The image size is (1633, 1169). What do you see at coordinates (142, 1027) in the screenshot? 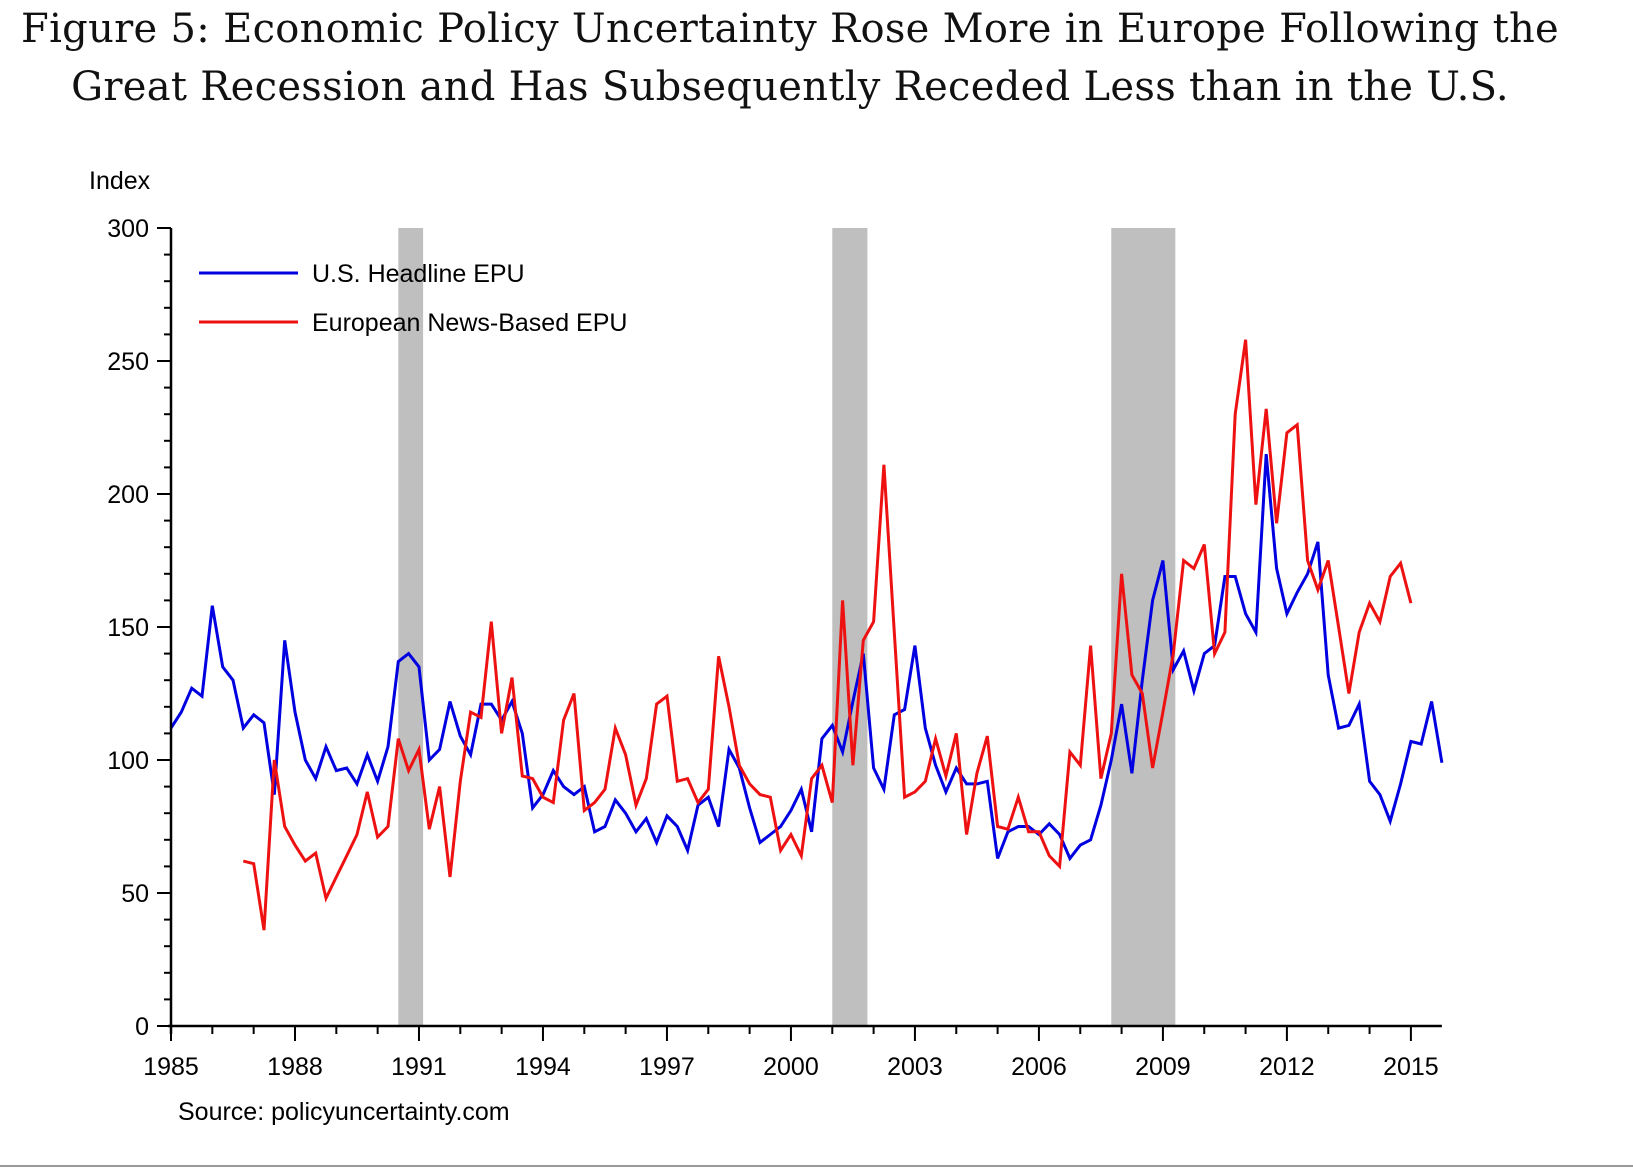
I see `y-tick-label: 0` at bounding box center [142, 1027].